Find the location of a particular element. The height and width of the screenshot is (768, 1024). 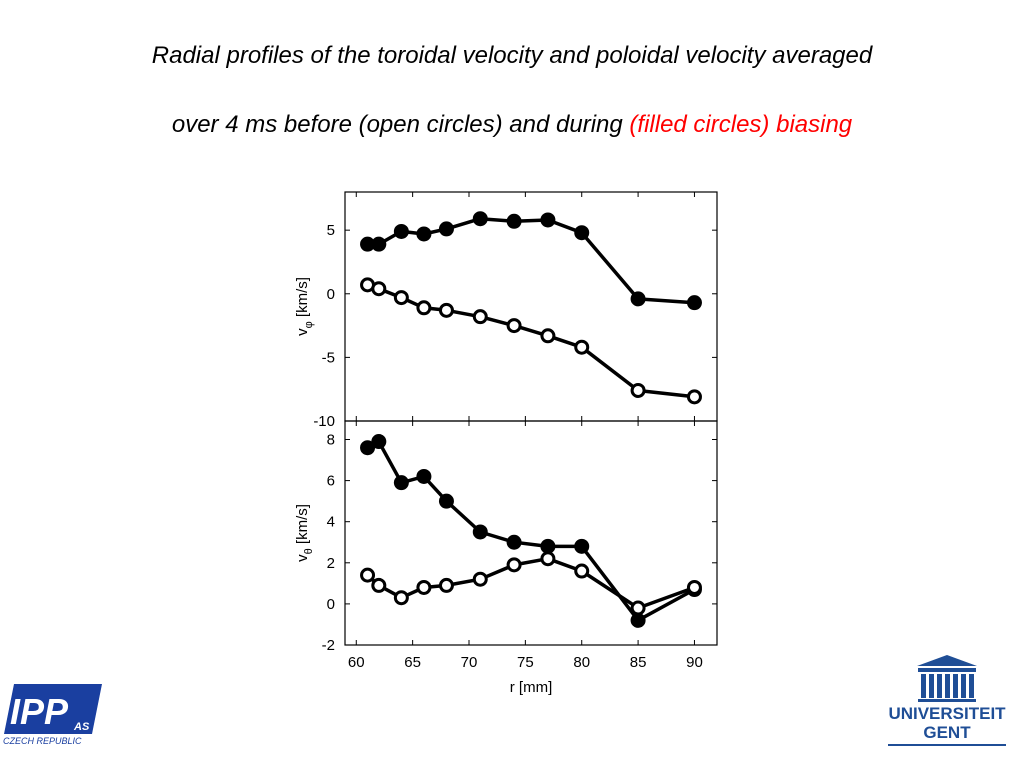

slide-title-line2-red: (filled circles) biasing is located at coordinates (741, 124).